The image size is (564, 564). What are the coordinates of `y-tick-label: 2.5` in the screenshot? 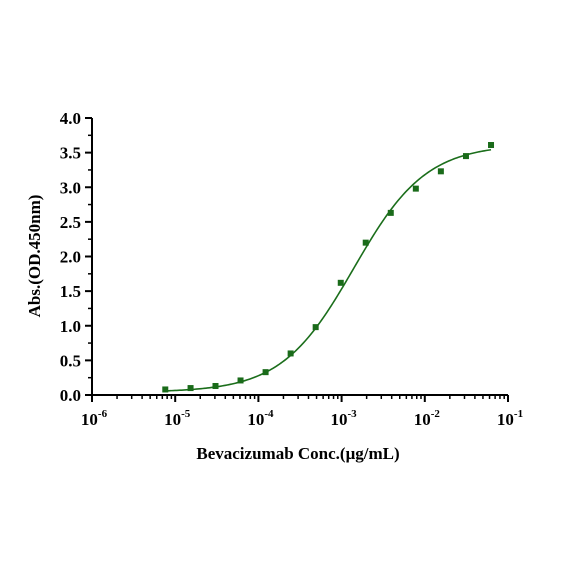 It's located at (70, 222).